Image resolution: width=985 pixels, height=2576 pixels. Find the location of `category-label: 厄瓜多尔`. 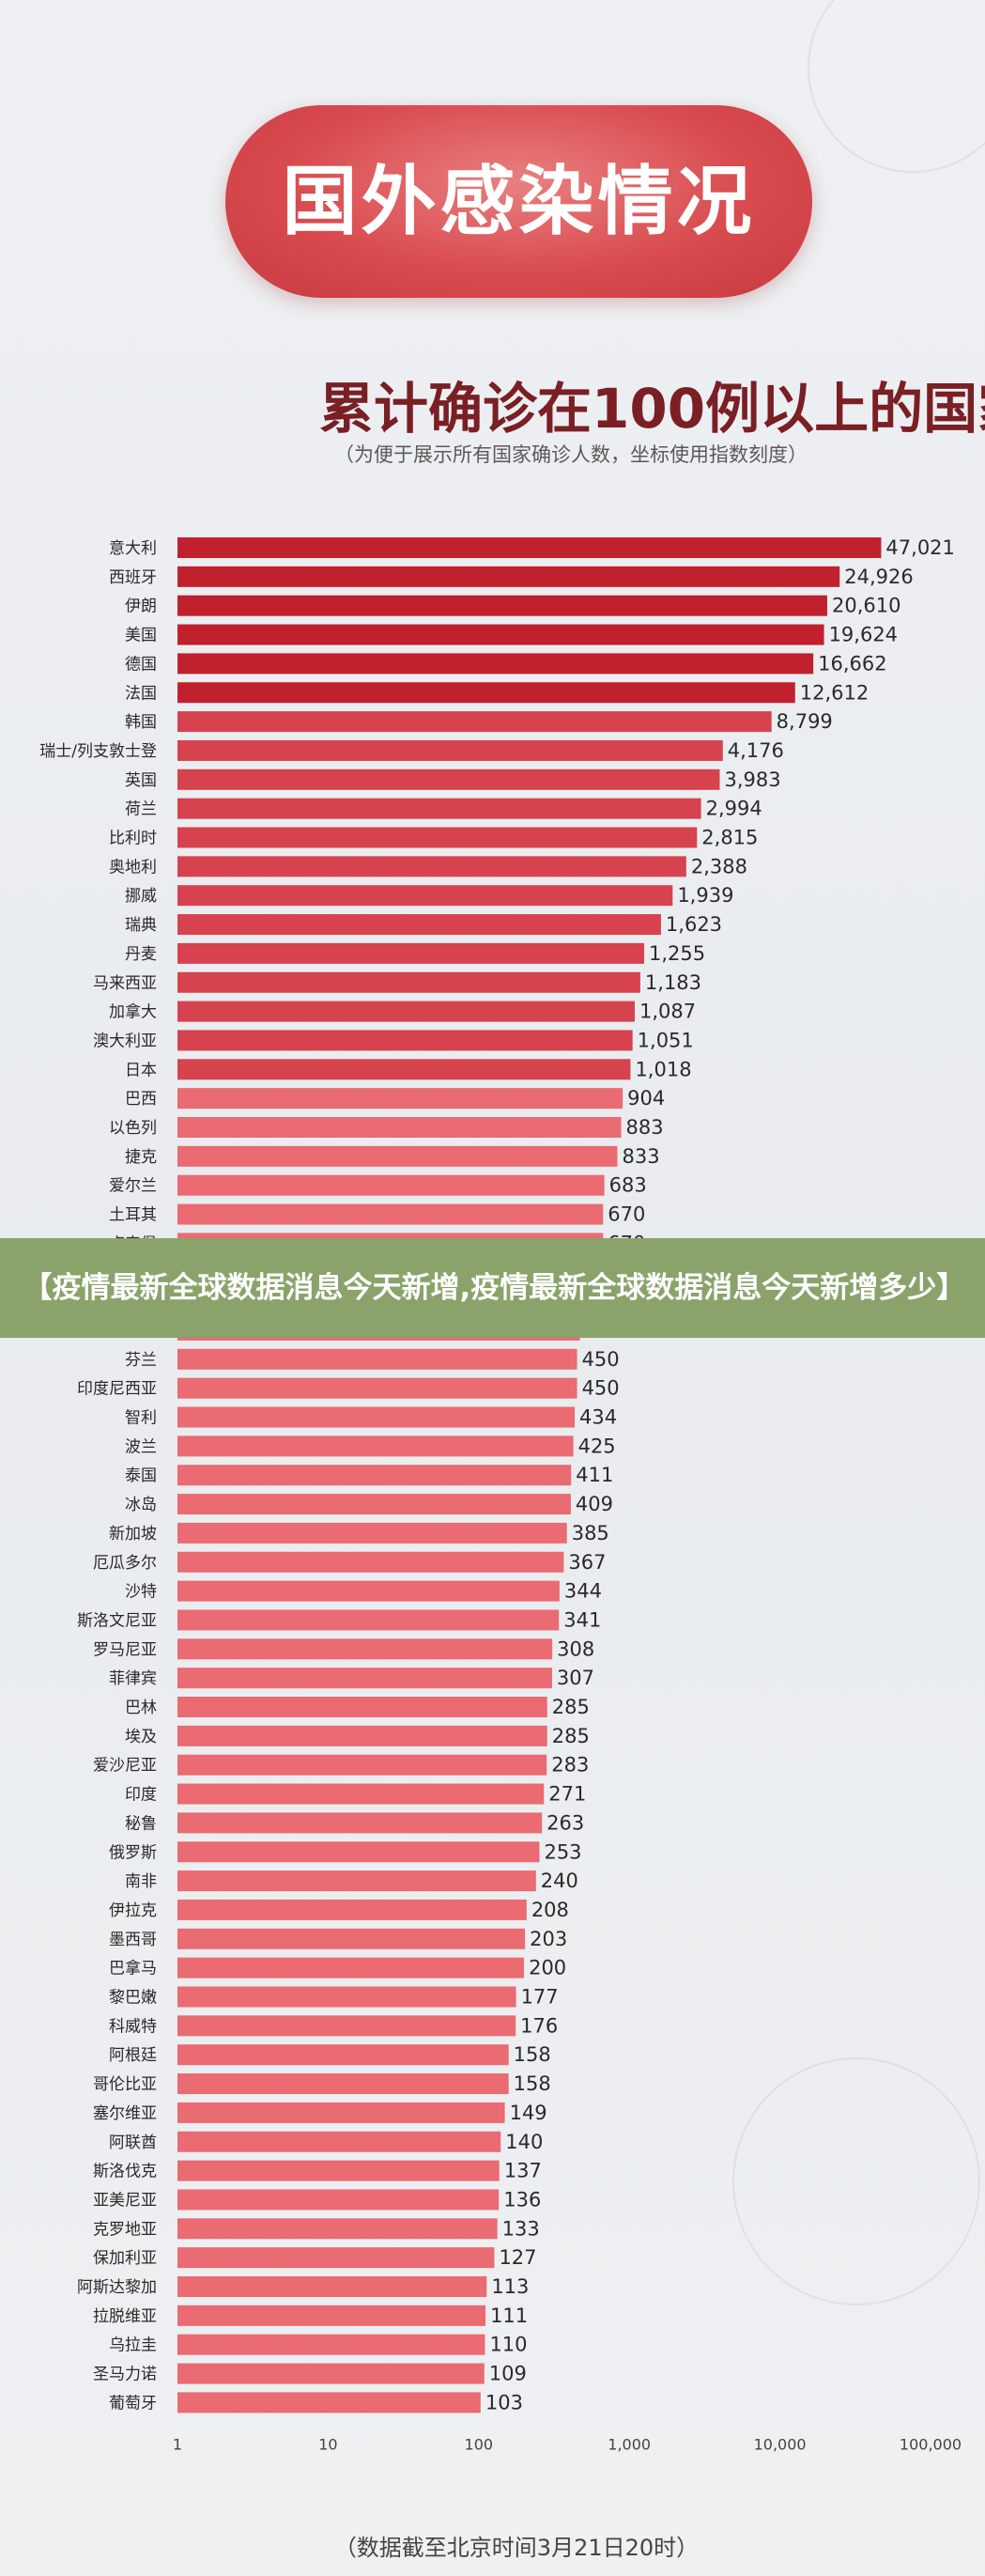

category-label: 厄瓜多尔 is located at coordinates (125, 1563).